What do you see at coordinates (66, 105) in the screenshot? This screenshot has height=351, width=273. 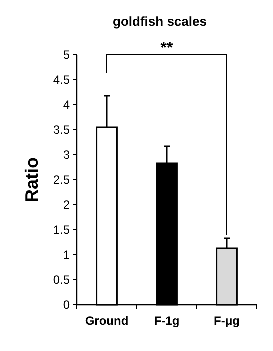 I see `y-tick-label: 4` at bounding box center [66, 105].